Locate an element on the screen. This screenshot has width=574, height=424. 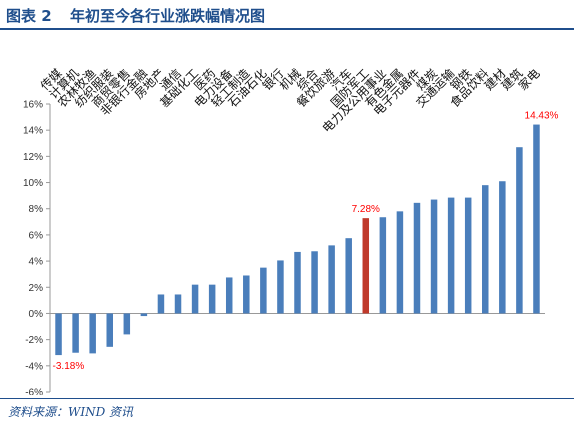
y-tick-label: 8% is located at coordinates (36, 209).